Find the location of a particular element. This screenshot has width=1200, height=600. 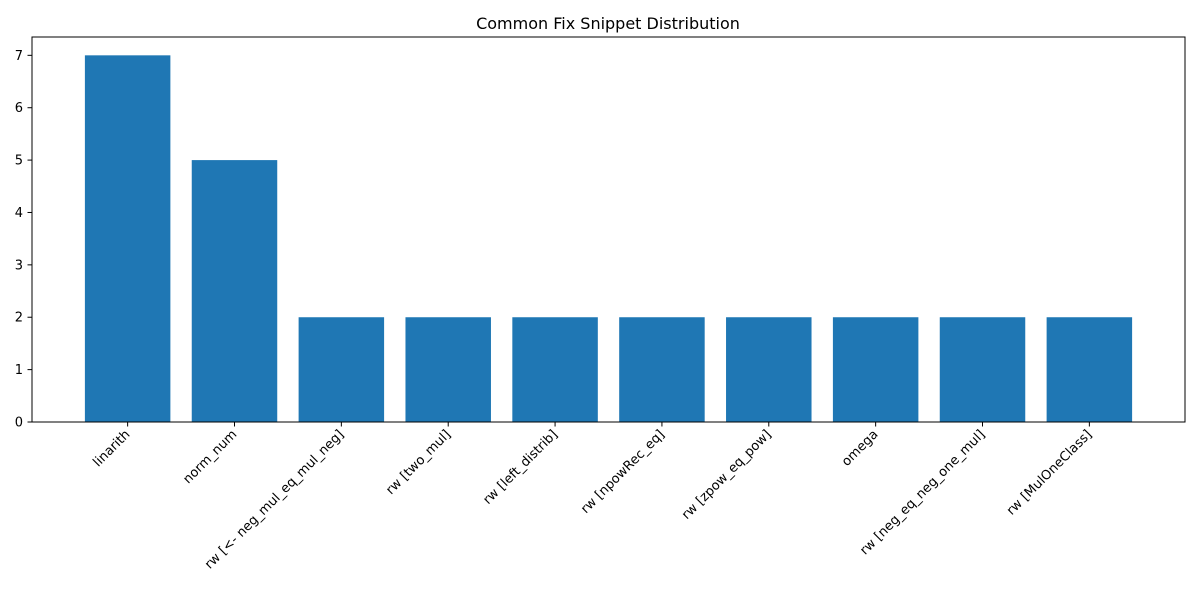

y-tick-label-0: 0 is located at coordinates (19, 423).